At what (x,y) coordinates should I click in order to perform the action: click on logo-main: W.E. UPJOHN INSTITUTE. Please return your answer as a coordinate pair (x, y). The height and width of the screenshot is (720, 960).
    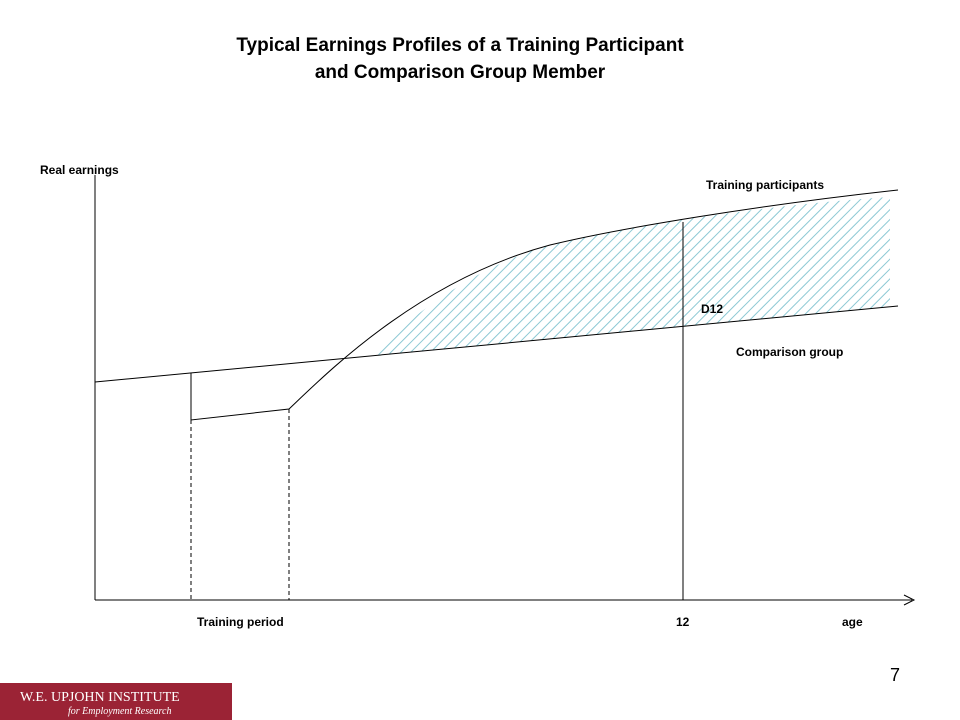
    Looking at the image, I should click on (100, 697).